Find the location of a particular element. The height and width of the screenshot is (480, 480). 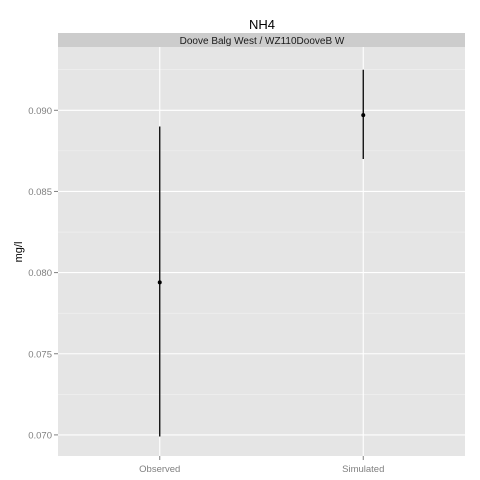

mean-point-observed is located at coordinates (159, 282).